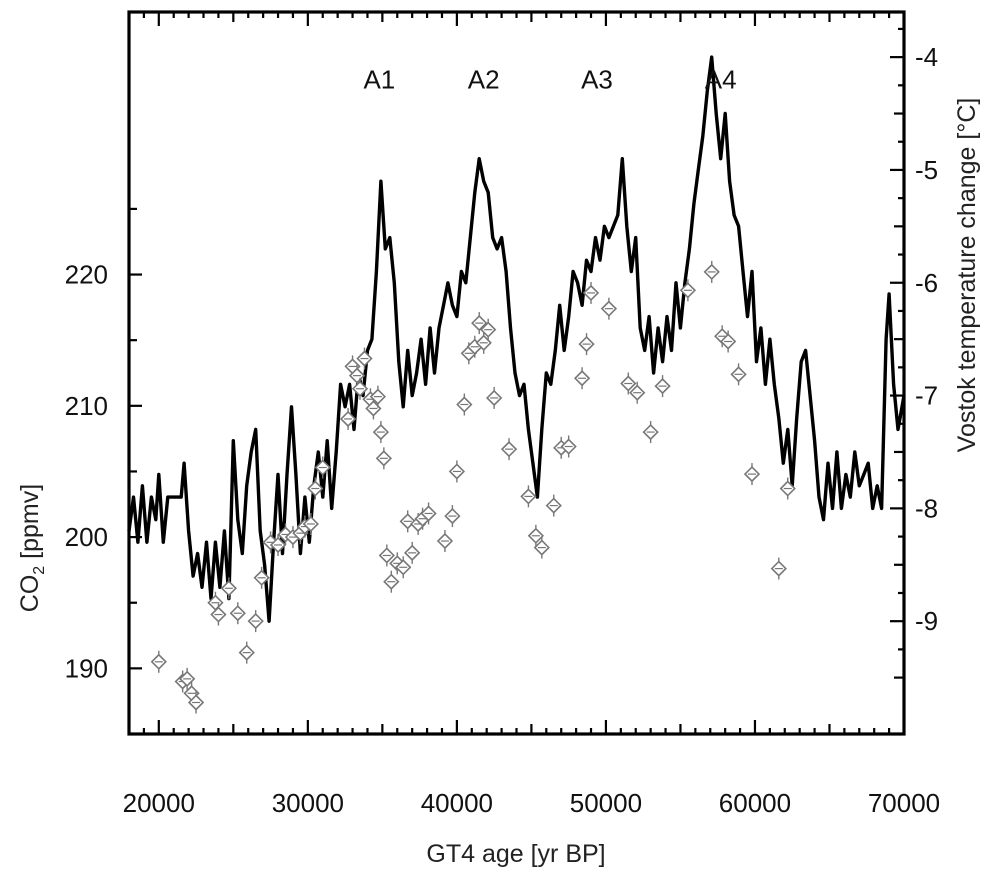  Describe the element at coordinates (103, 471) in the screenshot. I see `left-y-axis: 190 200 210 220` at that location.